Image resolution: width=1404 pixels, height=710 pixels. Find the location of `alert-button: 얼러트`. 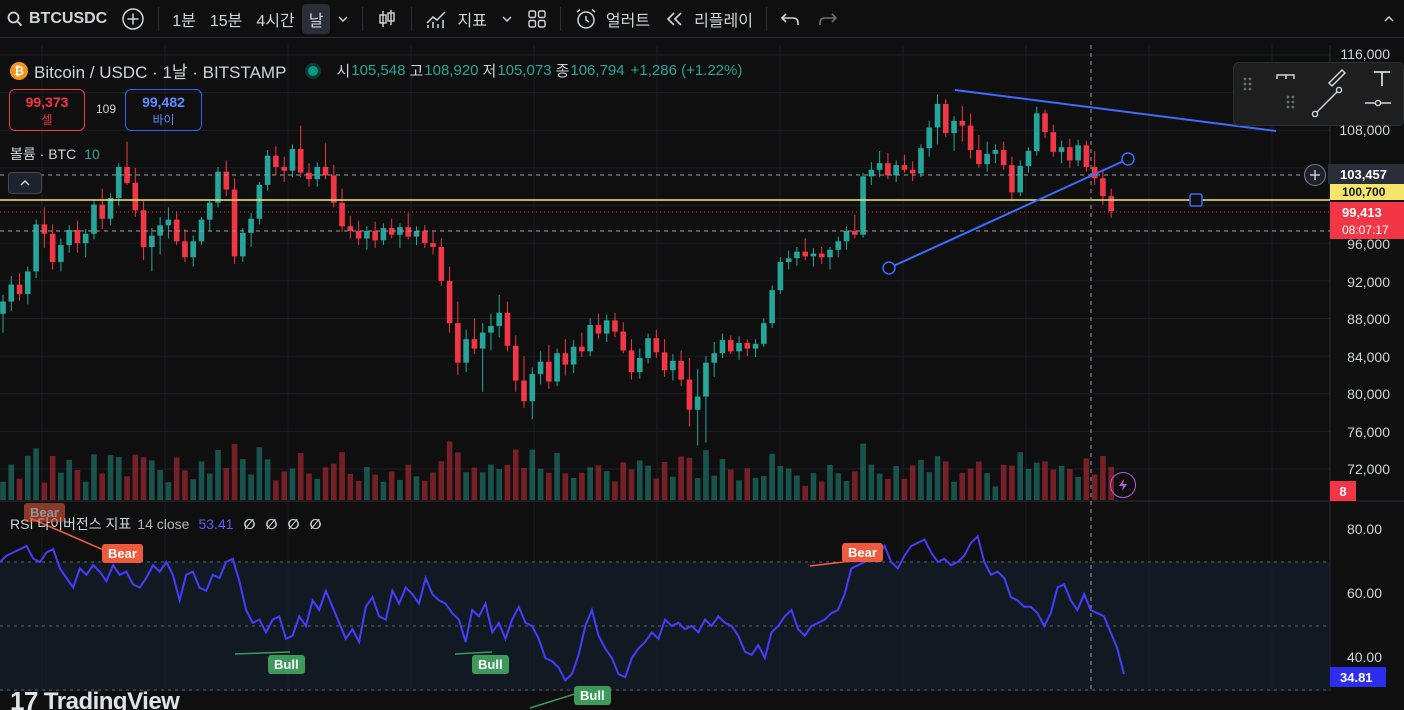

alert-button: 얼러트 is located at coordinates (612, 19).